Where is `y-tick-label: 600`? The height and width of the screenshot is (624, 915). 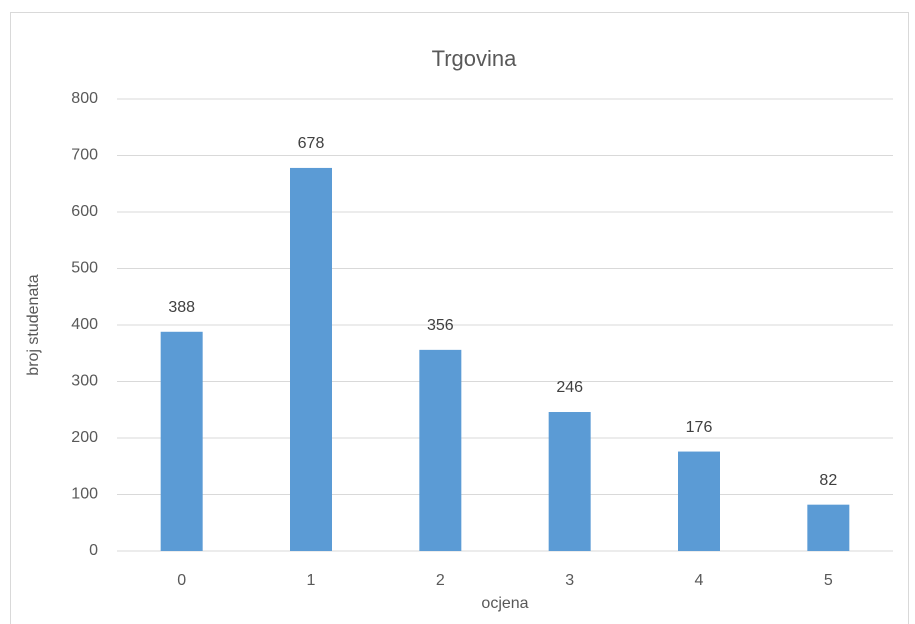 y-tick-label: 600 is located at coordinates (84, 211).